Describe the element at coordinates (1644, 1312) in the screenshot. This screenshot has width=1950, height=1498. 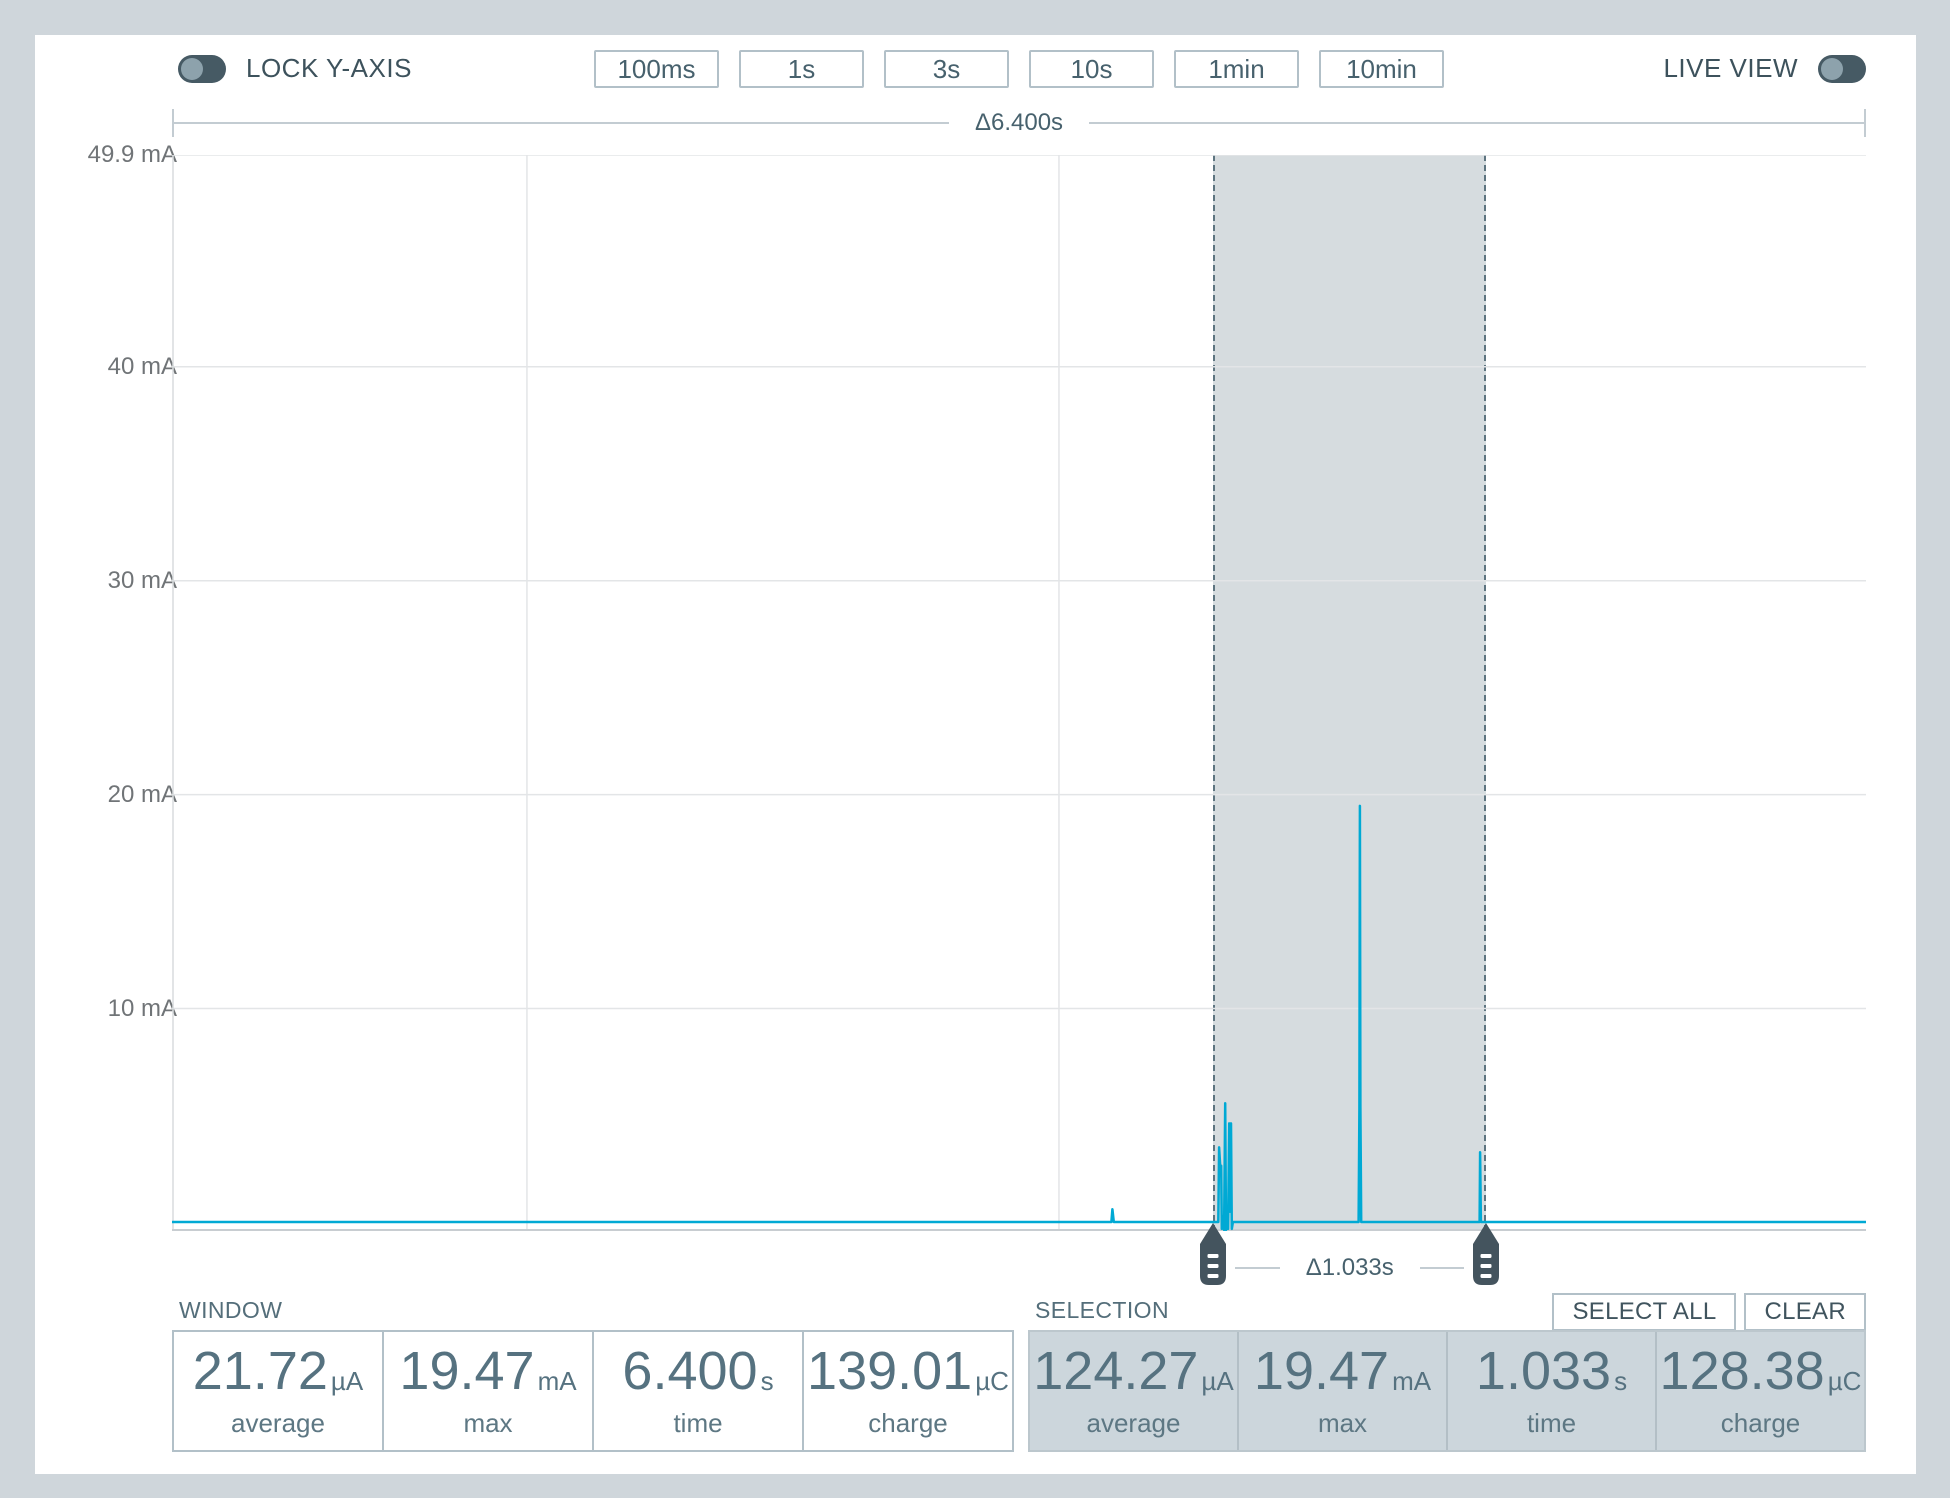
I see `select-all-button: SELECT ALL` at that location.